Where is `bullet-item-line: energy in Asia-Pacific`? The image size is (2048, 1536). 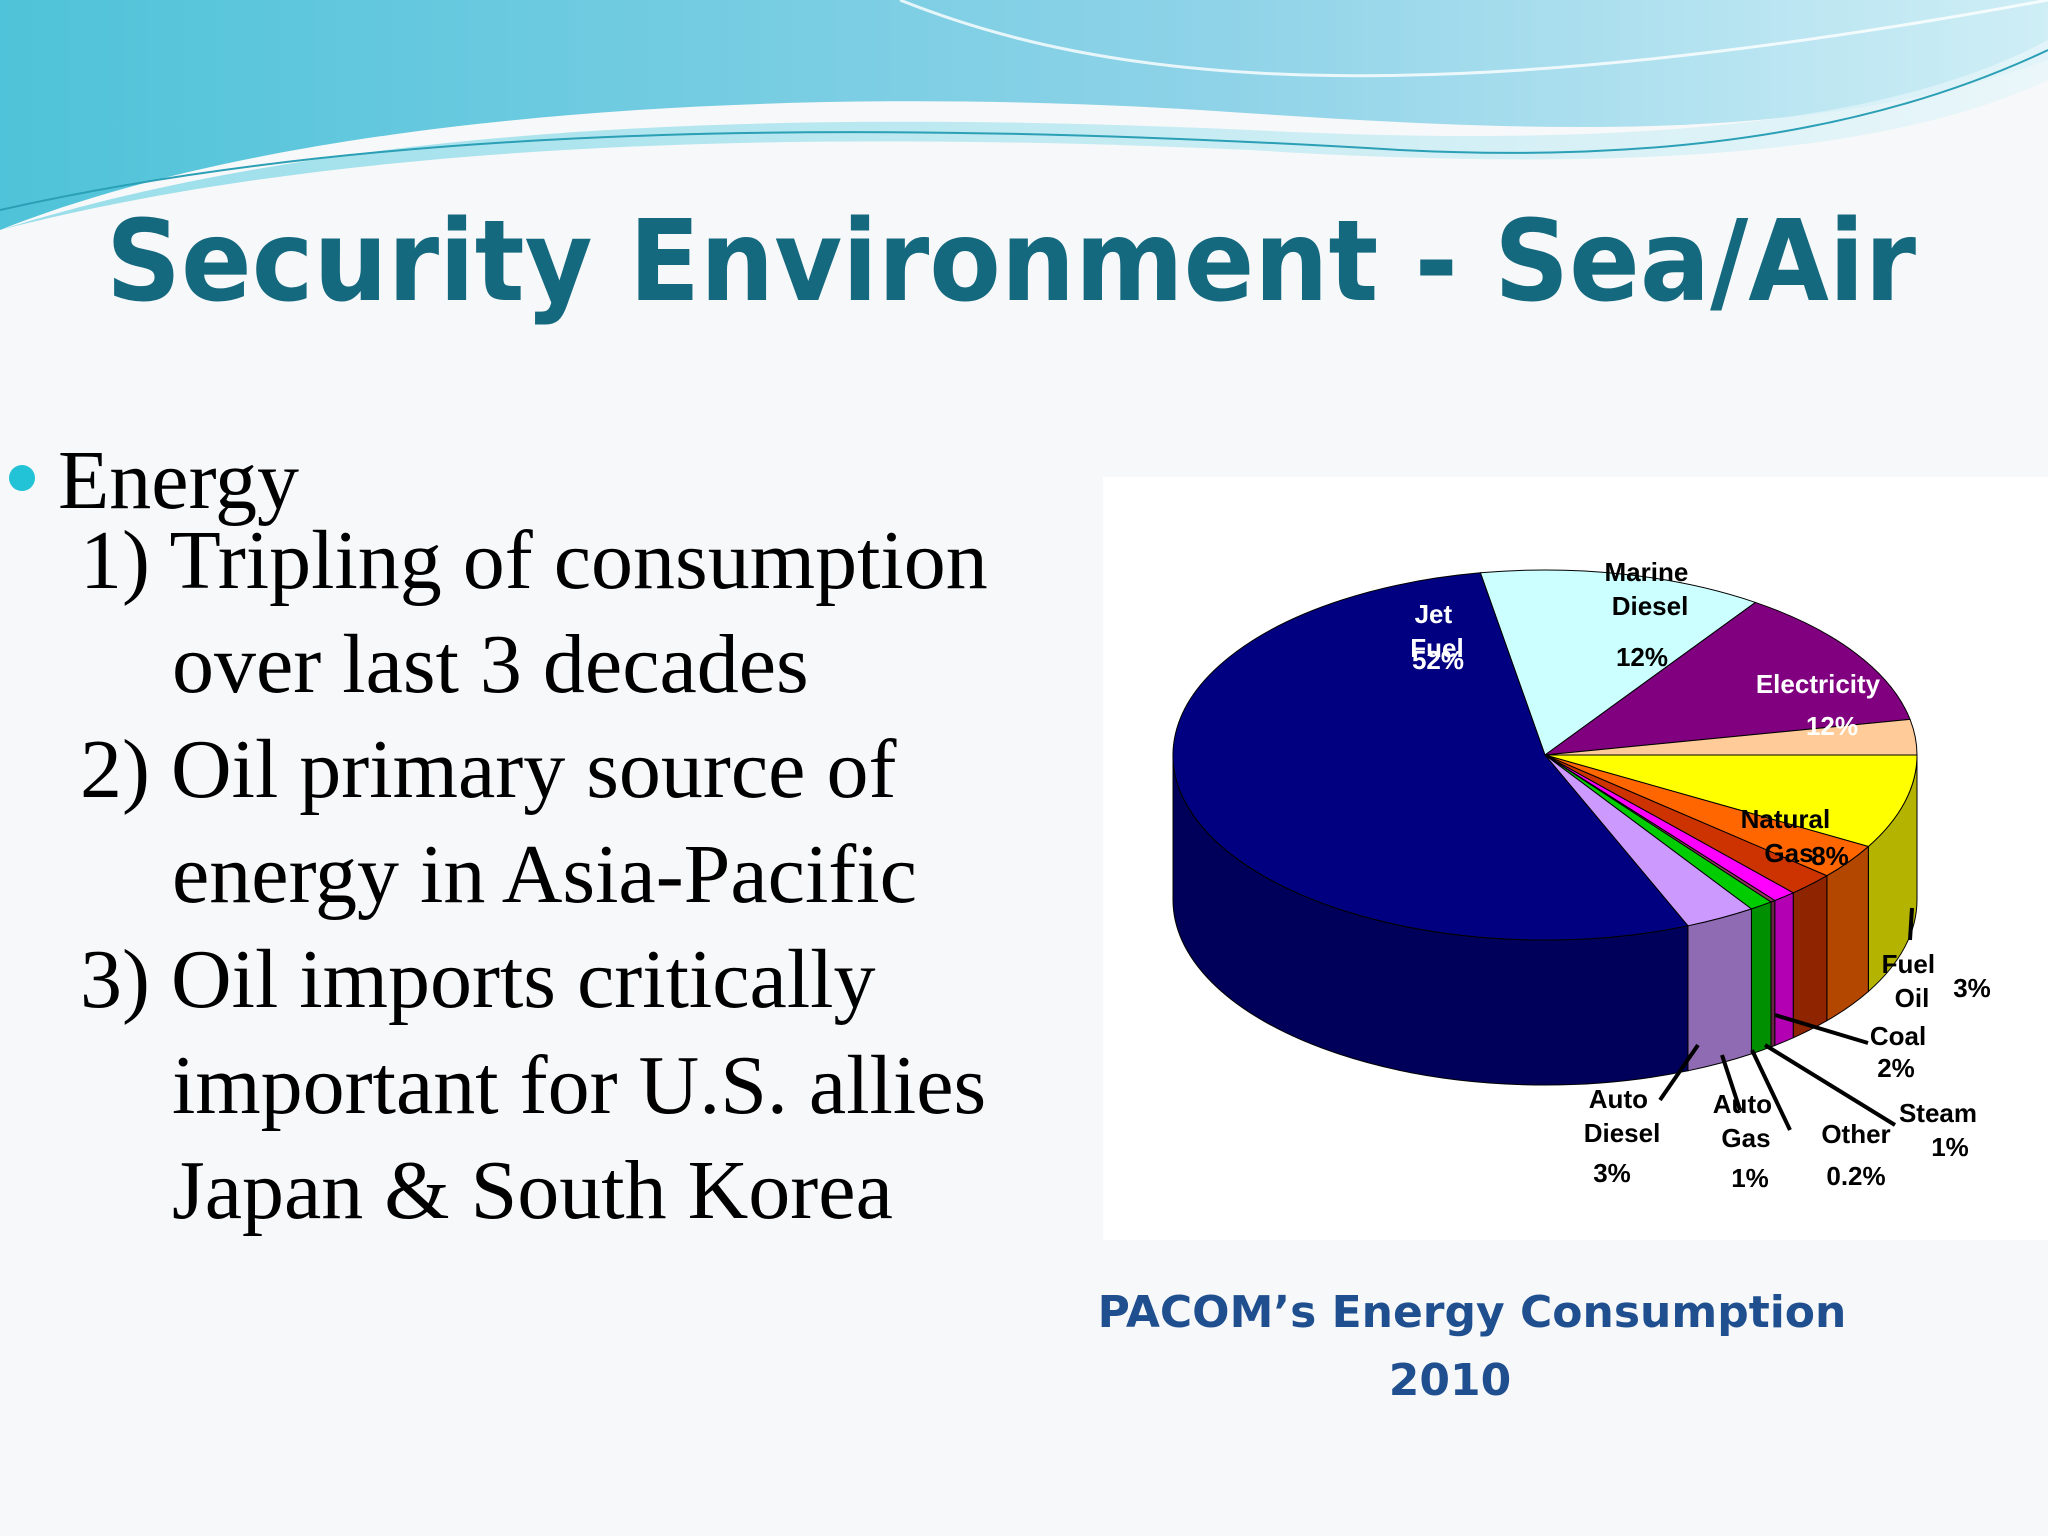
bullet-item-line: energy in Asia-Pacific is located at coordinates (544, 874).